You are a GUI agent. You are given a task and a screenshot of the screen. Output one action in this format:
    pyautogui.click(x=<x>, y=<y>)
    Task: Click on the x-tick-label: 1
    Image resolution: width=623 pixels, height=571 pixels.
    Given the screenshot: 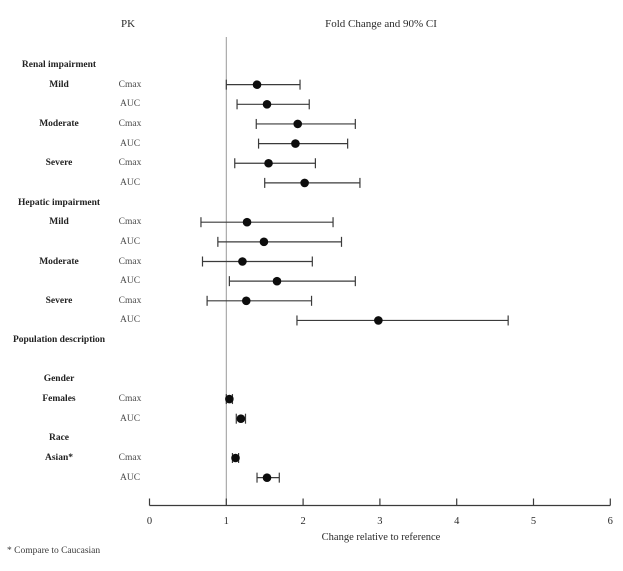 What is the action you would take?
    pyautogui.click(x=226, y=521)
    